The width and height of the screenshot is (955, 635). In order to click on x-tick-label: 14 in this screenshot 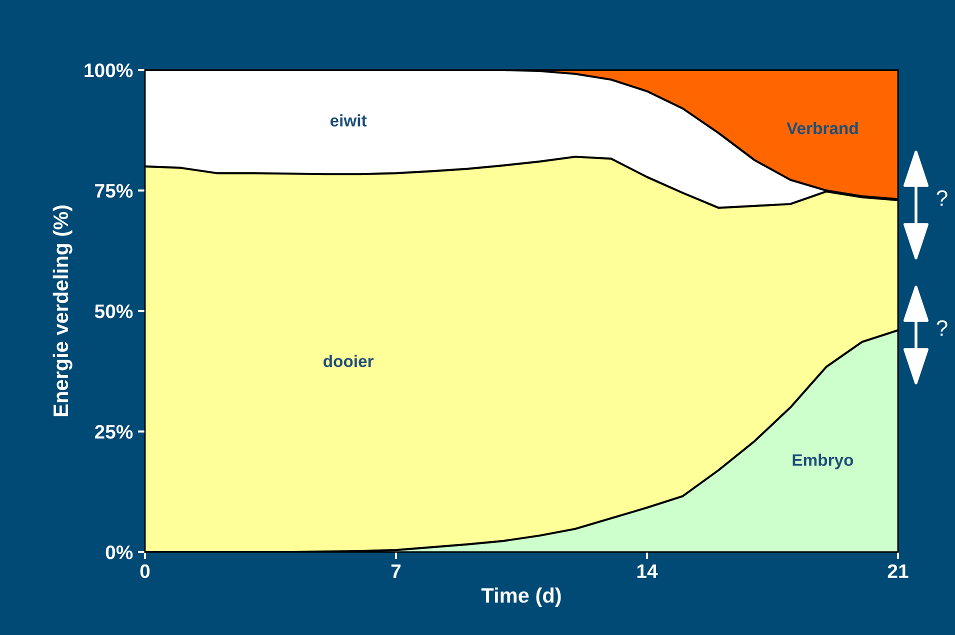, I will do `click(647, 571)`.